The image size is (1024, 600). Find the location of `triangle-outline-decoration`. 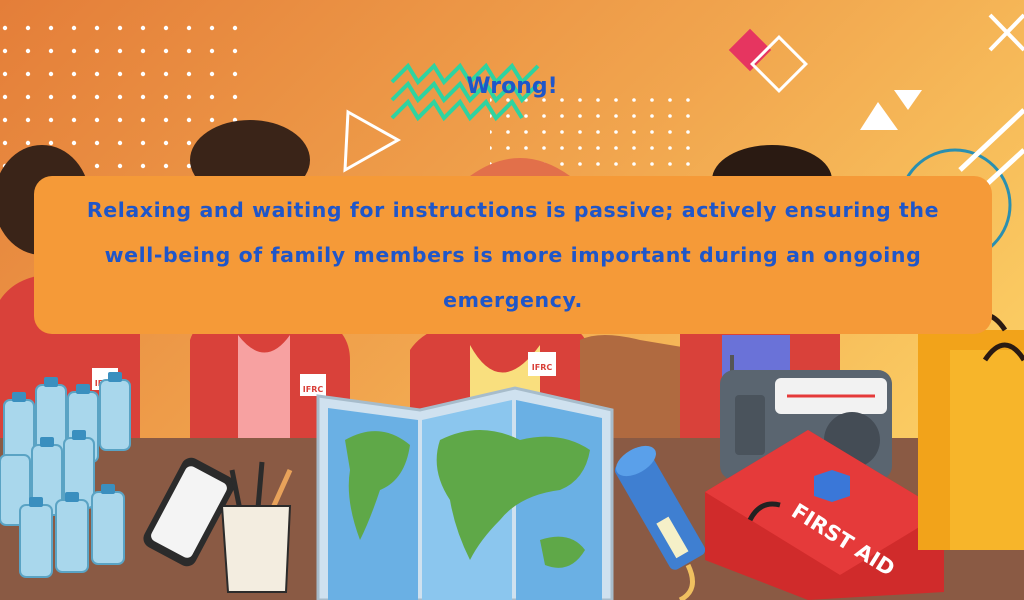

triangle-outline-decoration is located at coordinates (372, 141).